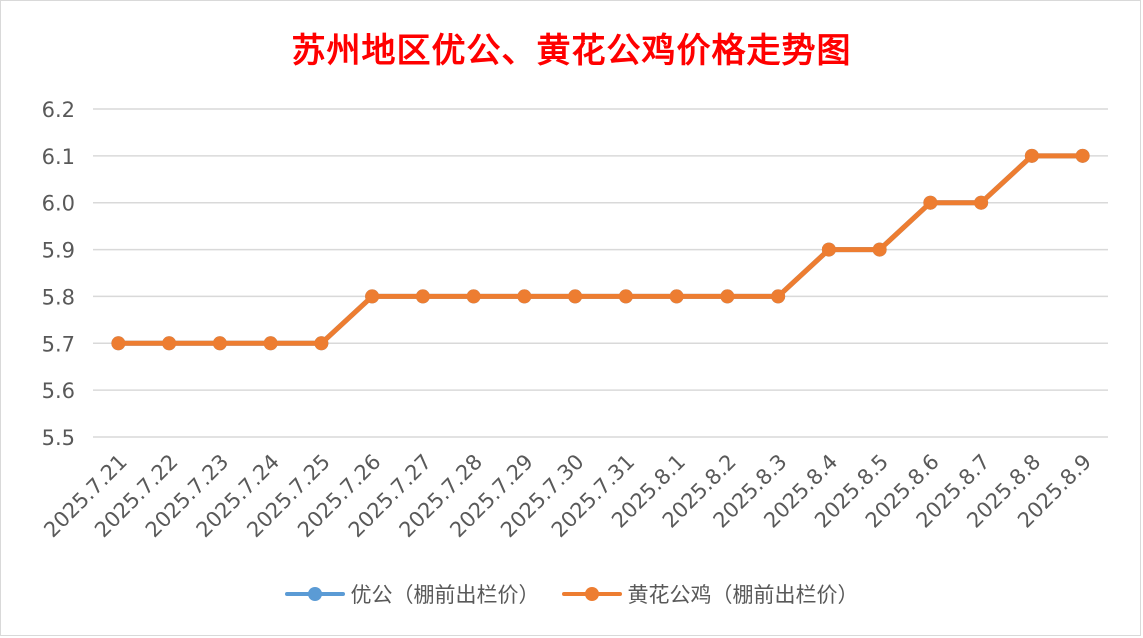 This screenshot has width=1143, height=638. What do you see at coordinates (58, 344) in the screenshot?
I see `y-tick-label: 5.7` at bounding box center [58, 344].